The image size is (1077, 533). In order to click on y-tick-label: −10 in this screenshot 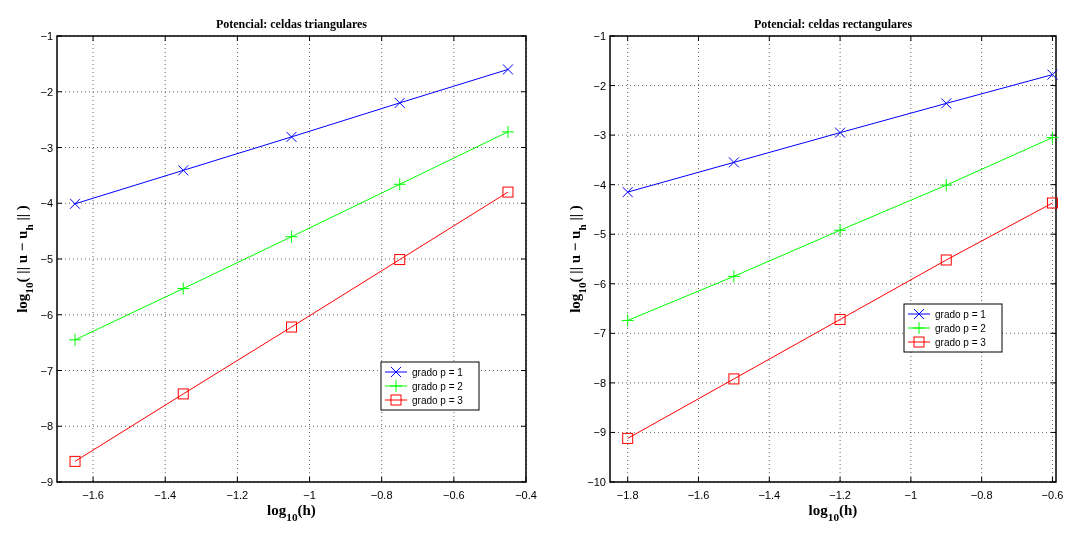, I will do `click(596, 482)`.